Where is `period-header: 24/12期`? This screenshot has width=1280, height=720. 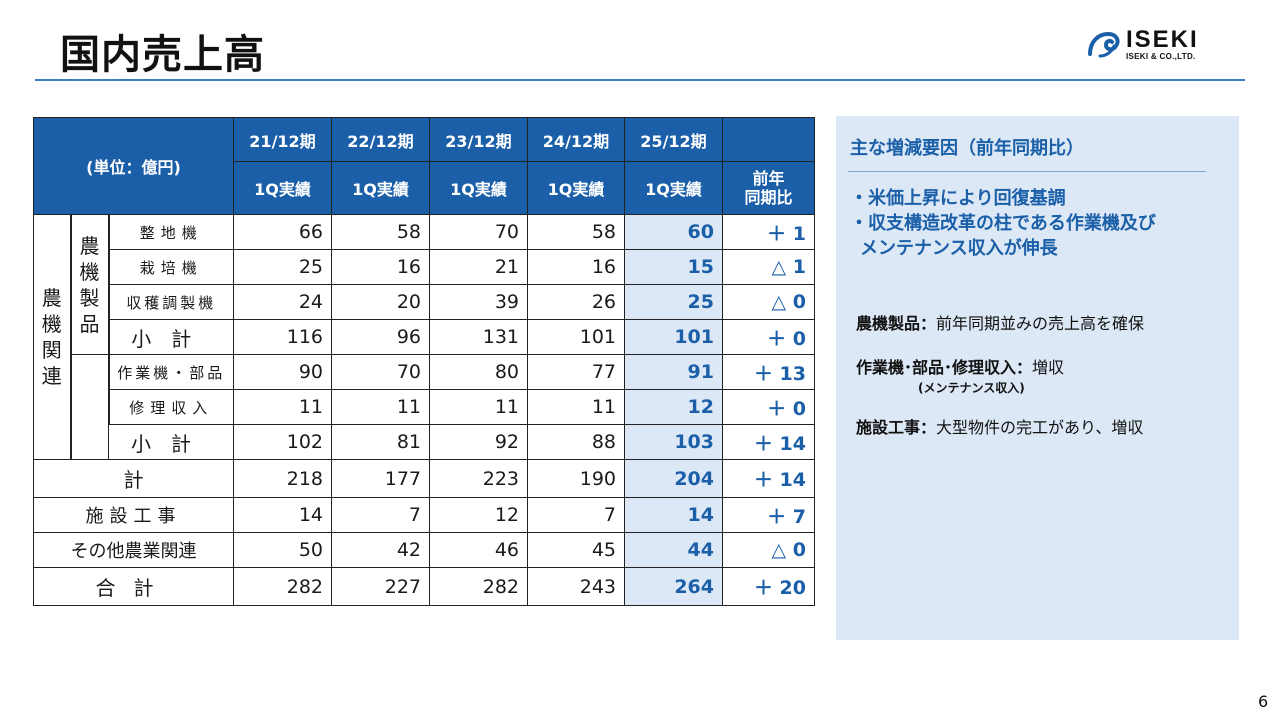
period-header: 24/12期 is located at coordinates (576, 139).